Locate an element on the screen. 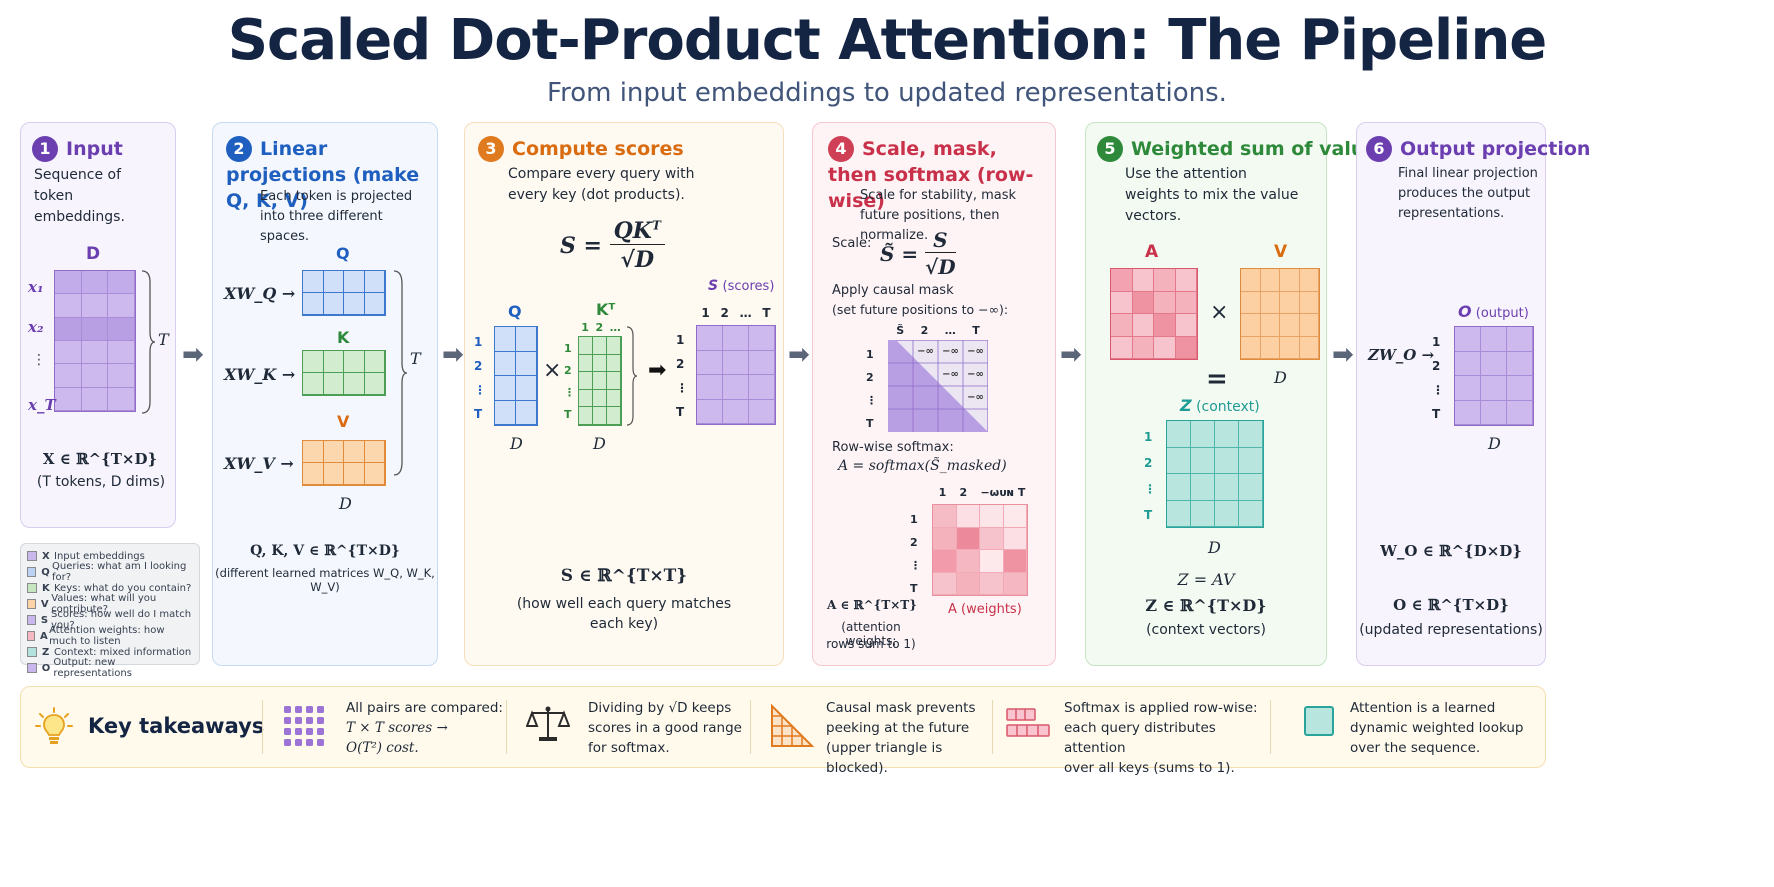 Image resolution: width=1774 pixels, height=887 pixels. matrix-x is located at coordinates (95, 341).